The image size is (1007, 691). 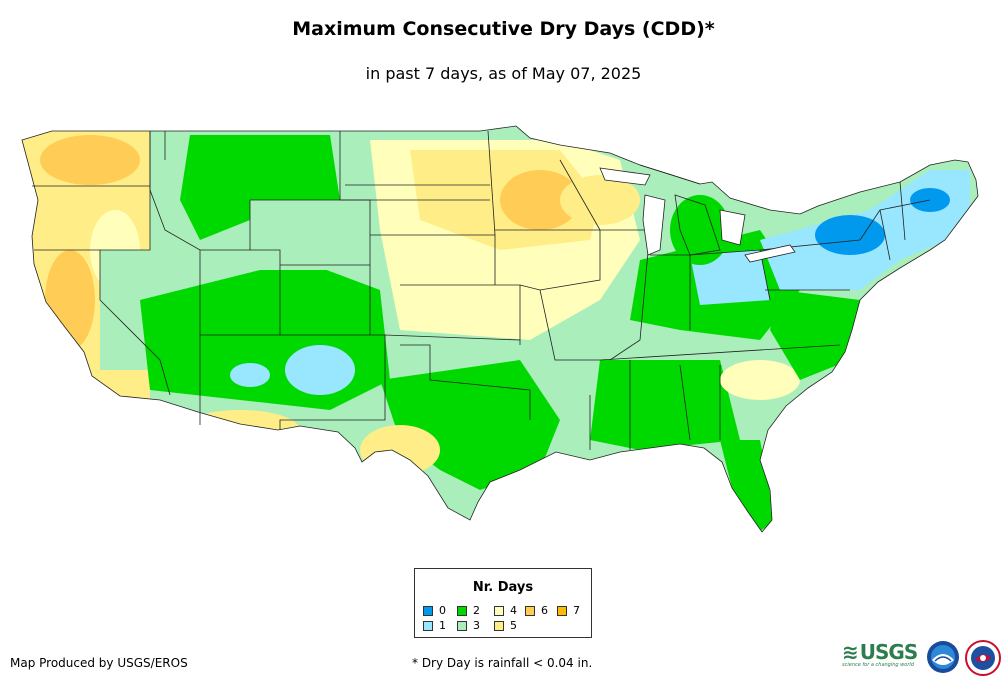 I want to click on usgs-tagline: science for a changing world, so click(x=878, y=665).